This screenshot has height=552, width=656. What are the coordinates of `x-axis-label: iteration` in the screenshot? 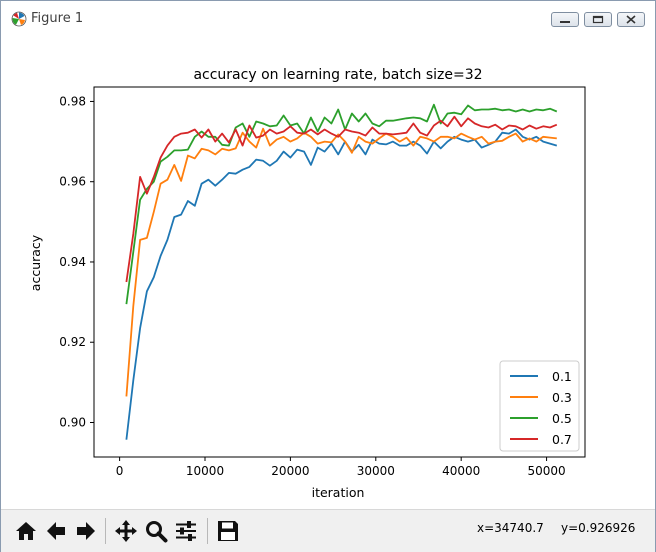 It's located at (338, 492).